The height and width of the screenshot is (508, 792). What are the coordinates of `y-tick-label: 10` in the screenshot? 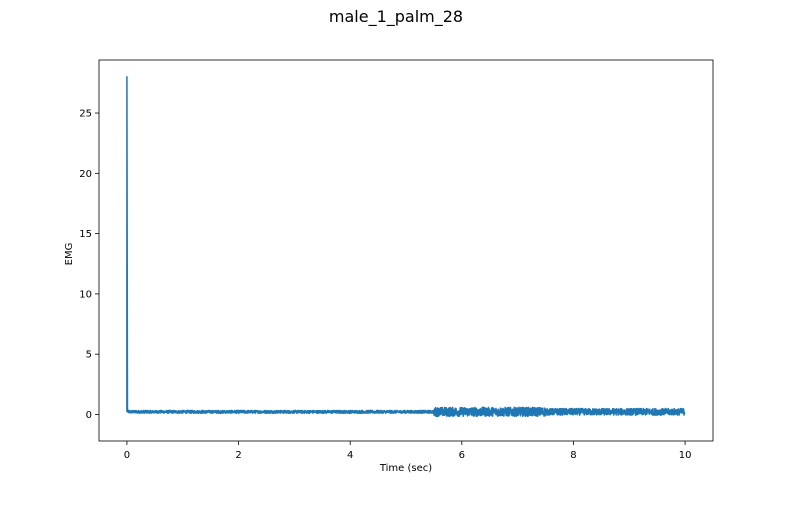 It's located at (85, 294).